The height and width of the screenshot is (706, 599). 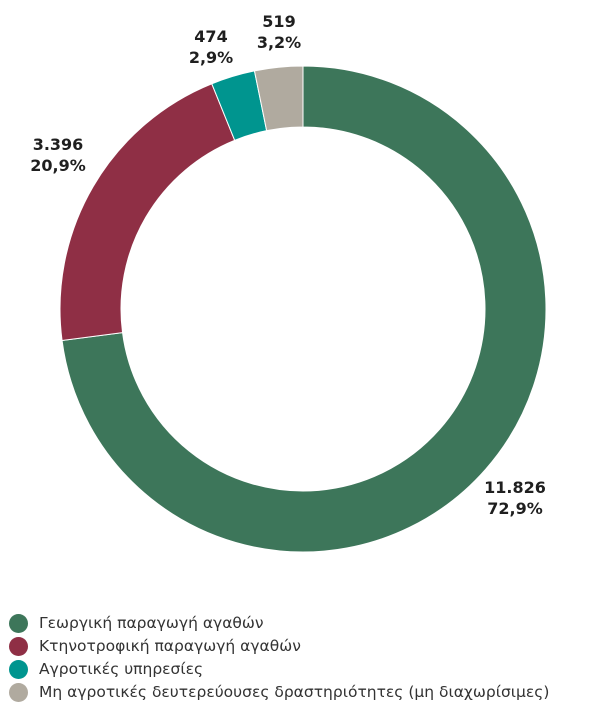 What do you see at coordinates (58, 165) in the screenshot?
I see `slice-percent-label-2: 20,9%` at bounding box center [58, 165].